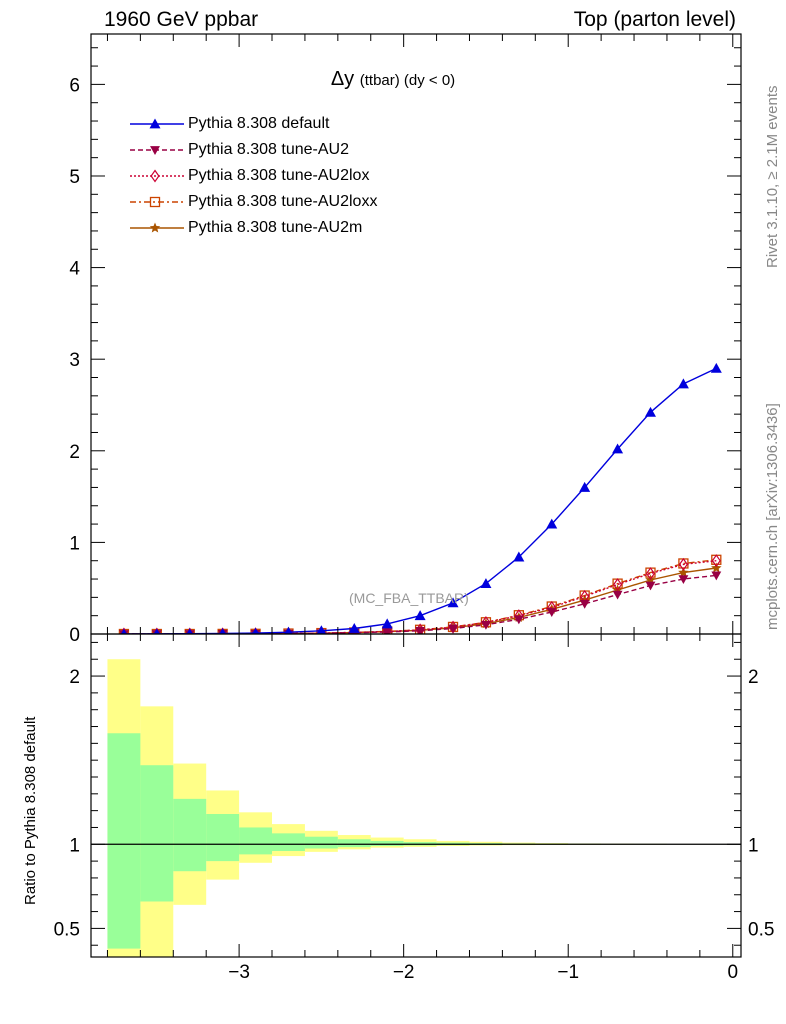 Image resolution: width=786 pixels, height=1024 pixels. I want to click on x-tick-label: −3, so click(239, 972).